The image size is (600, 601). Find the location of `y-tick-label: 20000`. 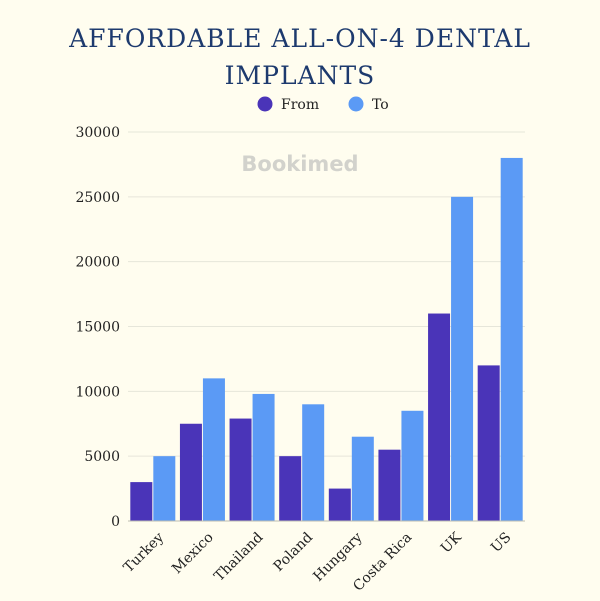

y-tick-label: 20000 is located at coordinates (97, 263).